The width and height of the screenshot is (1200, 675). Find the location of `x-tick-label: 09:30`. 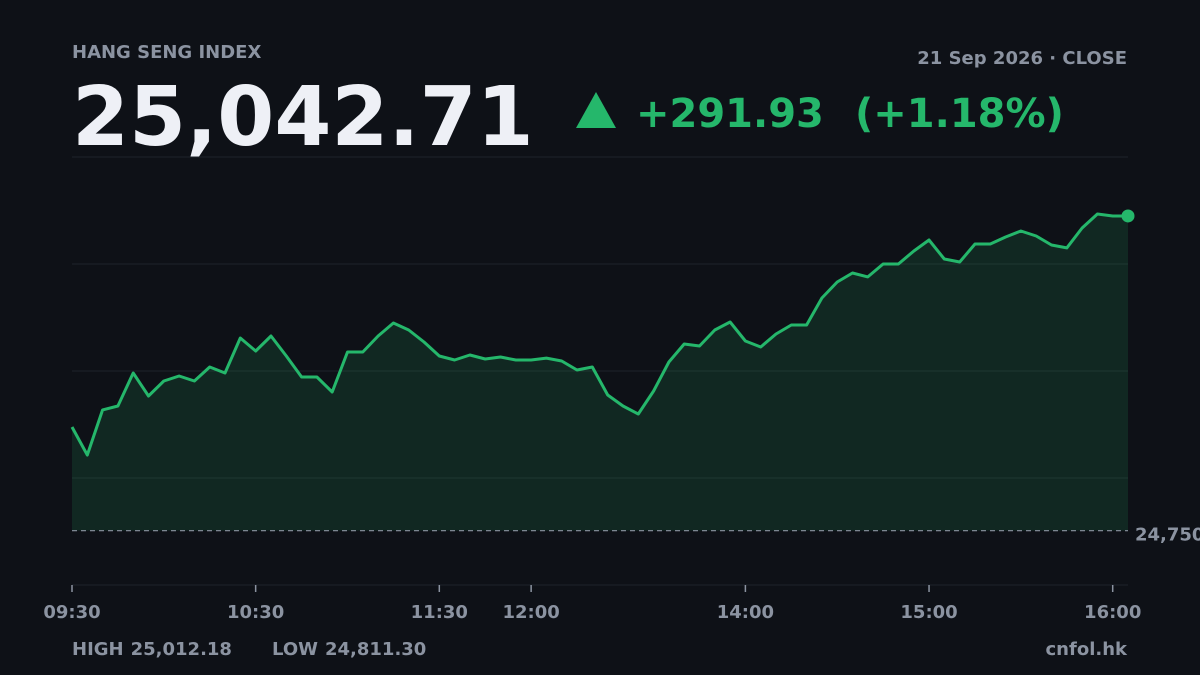

x-tick-label: 09:30 is located at coordinates (71, 612).